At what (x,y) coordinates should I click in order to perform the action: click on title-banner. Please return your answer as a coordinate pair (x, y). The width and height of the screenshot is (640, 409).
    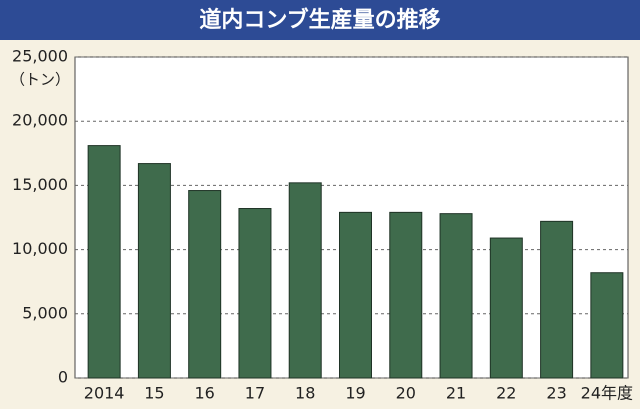
    Looking at the image, I should click on (320, 20).